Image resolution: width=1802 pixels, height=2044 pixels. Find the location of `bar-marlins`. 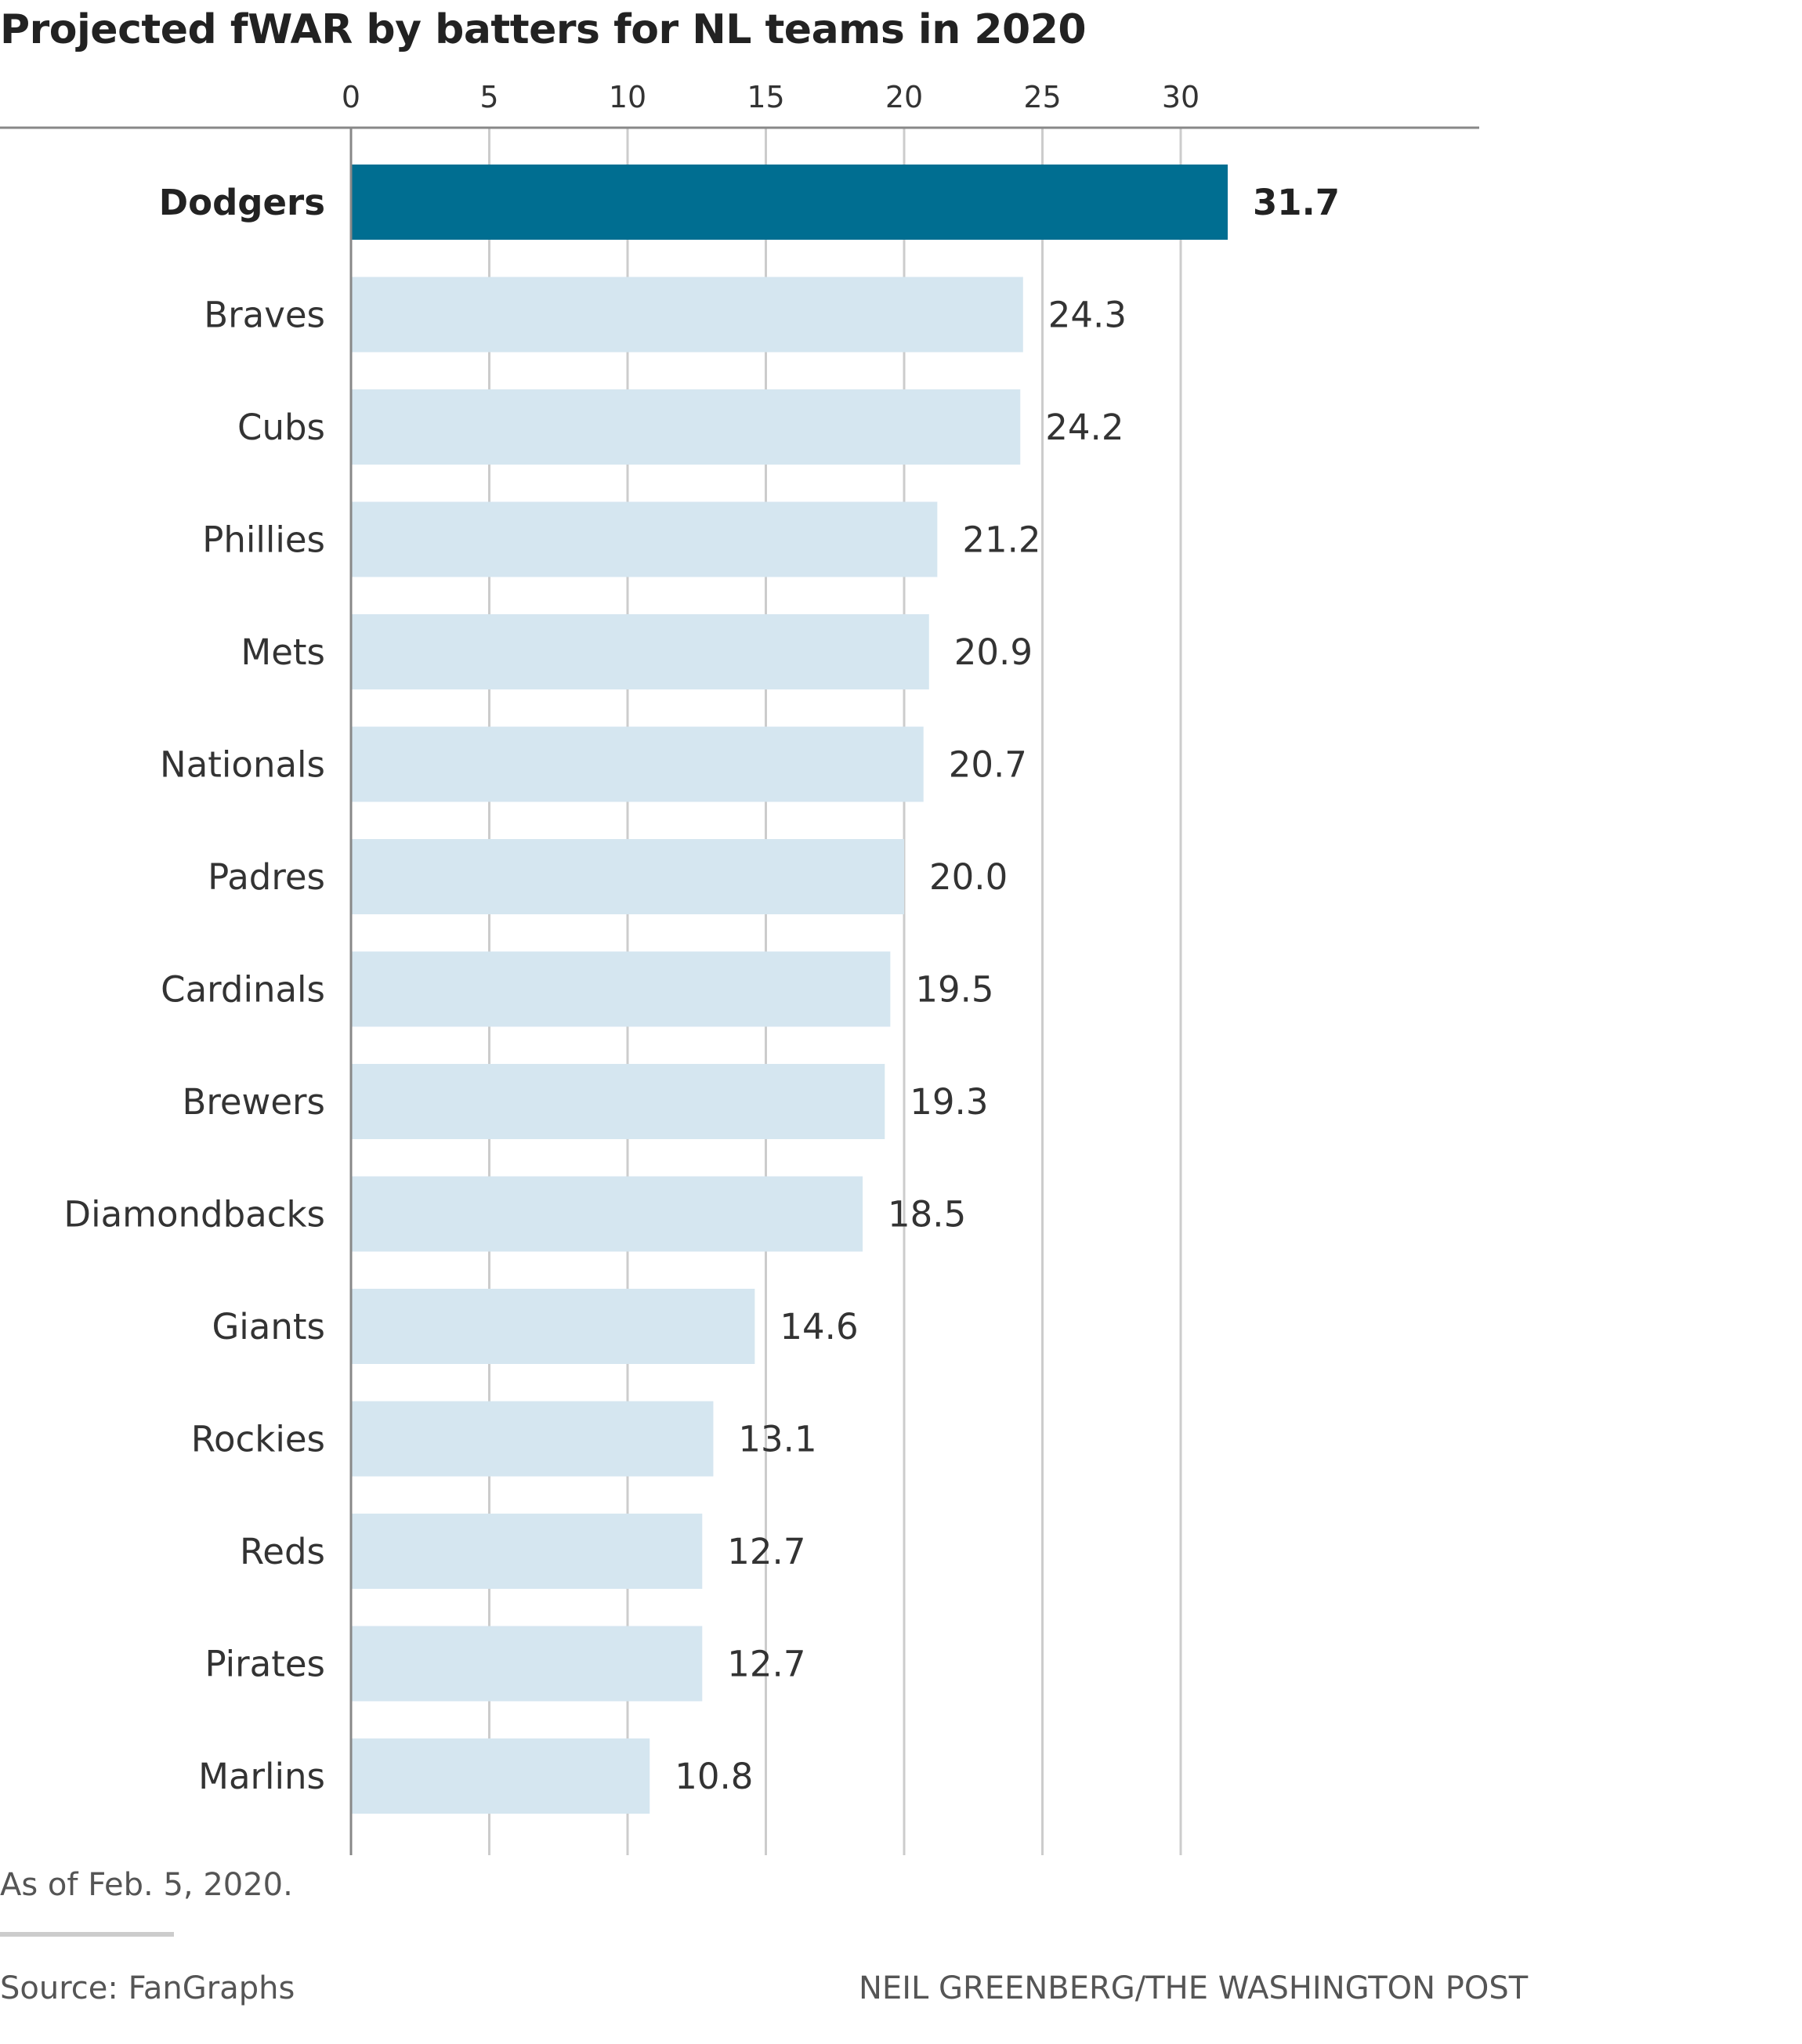

bar-marlins is located at coordinates (500, 1776).